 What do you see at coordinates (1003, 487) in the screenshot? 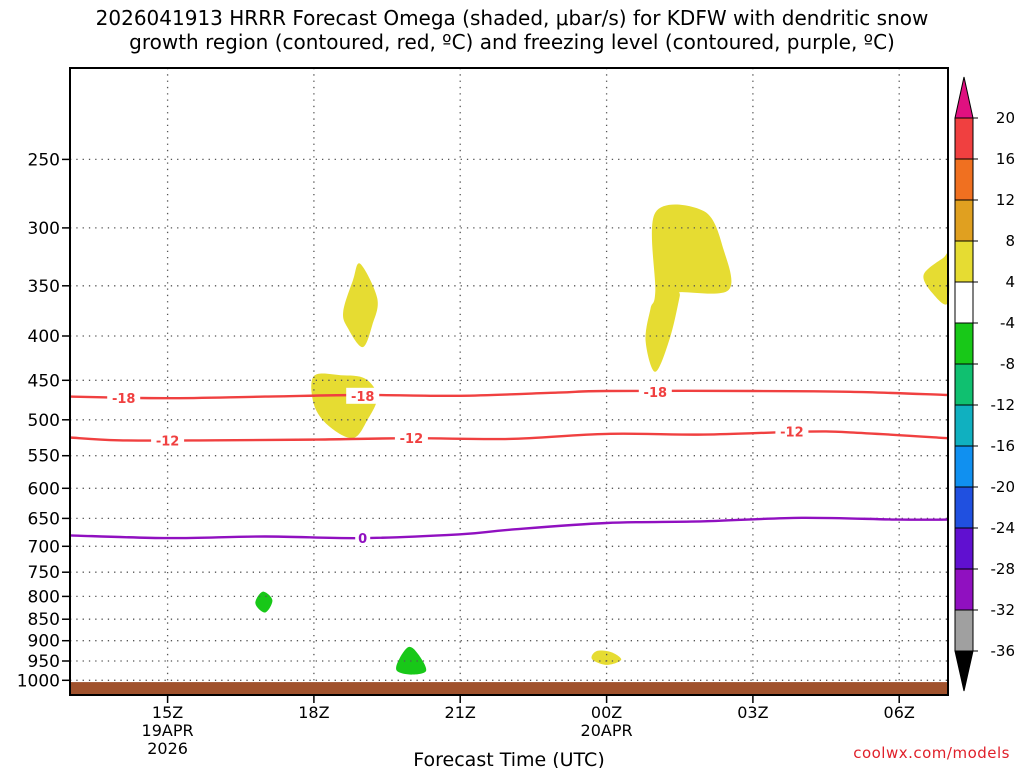
I see `colorbar-label-9: -20` at bounding box center [1003, 487].